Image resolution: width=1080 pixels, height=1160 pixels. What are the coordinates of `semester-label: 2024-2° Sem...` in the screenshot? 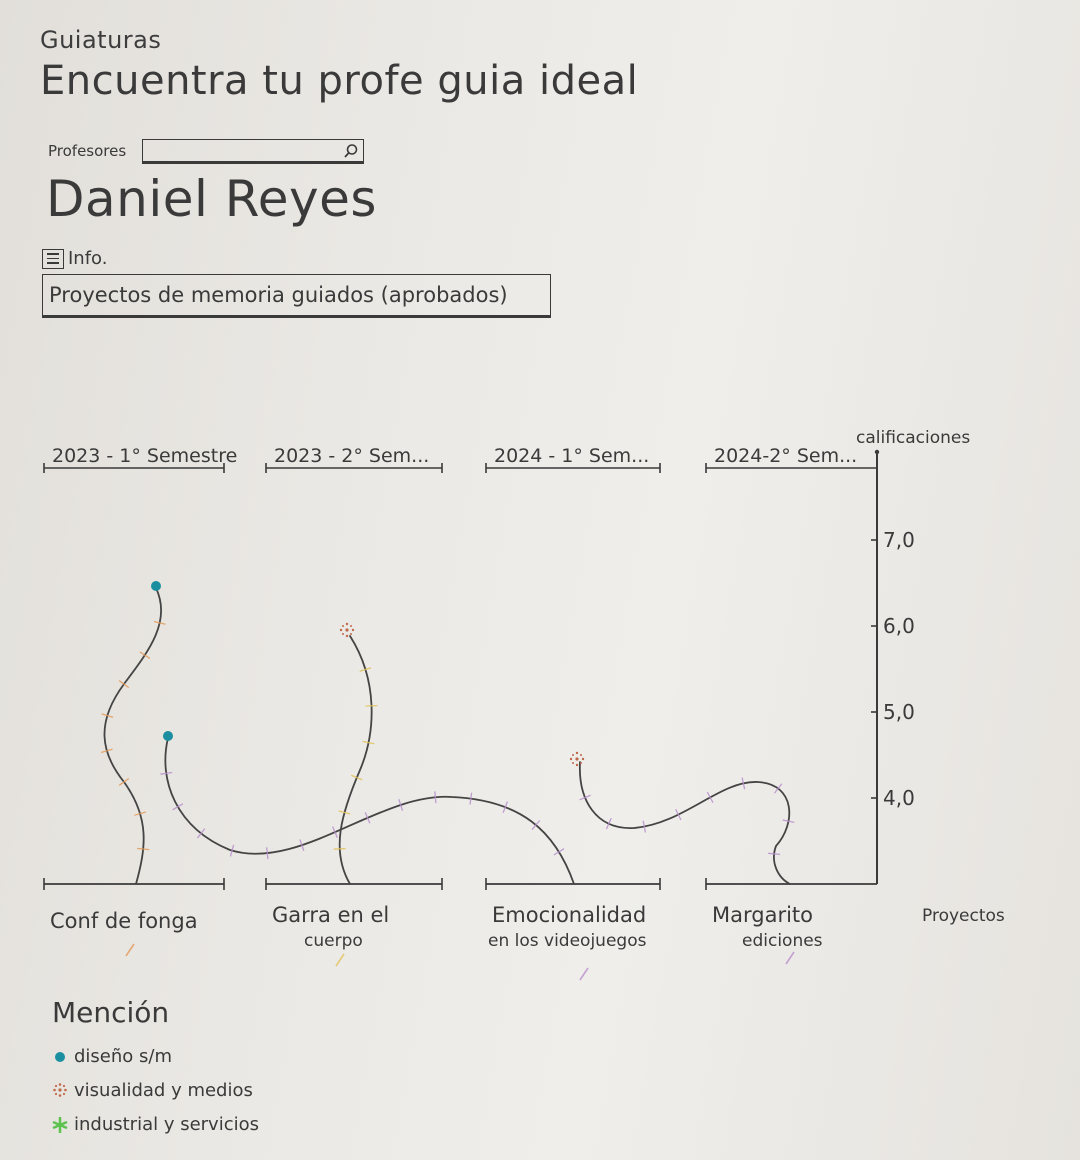 It's located at (785, 456).